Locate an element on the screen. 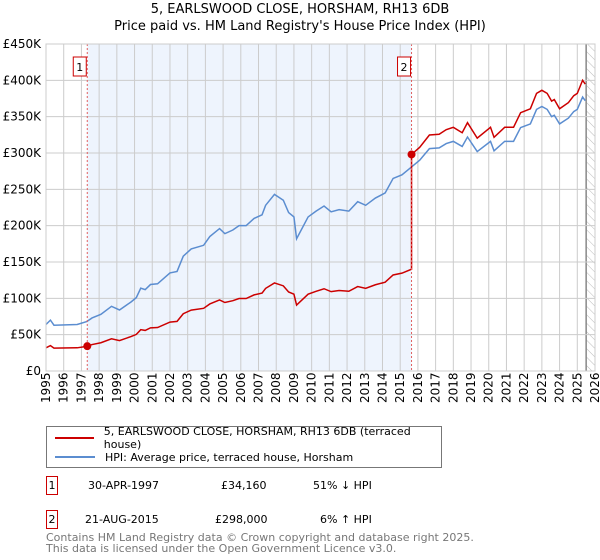 This screenshot has width=600, height=560. sale-badge-label: 2 is located at coordinates (404, 67).